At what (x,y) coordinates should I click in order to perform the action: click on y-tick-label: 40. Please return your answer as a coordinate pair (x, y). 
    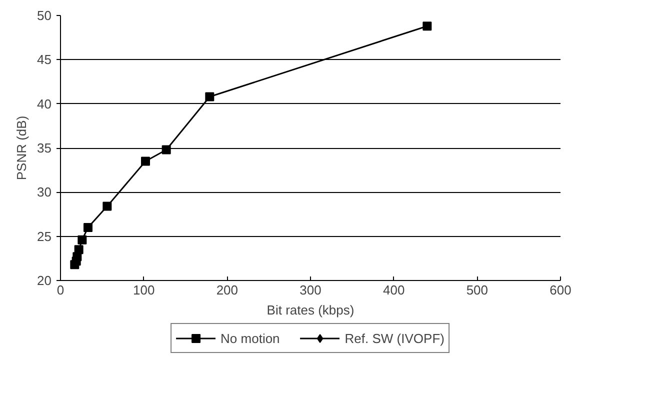
    Looking at the image, I should click on (44, 104).